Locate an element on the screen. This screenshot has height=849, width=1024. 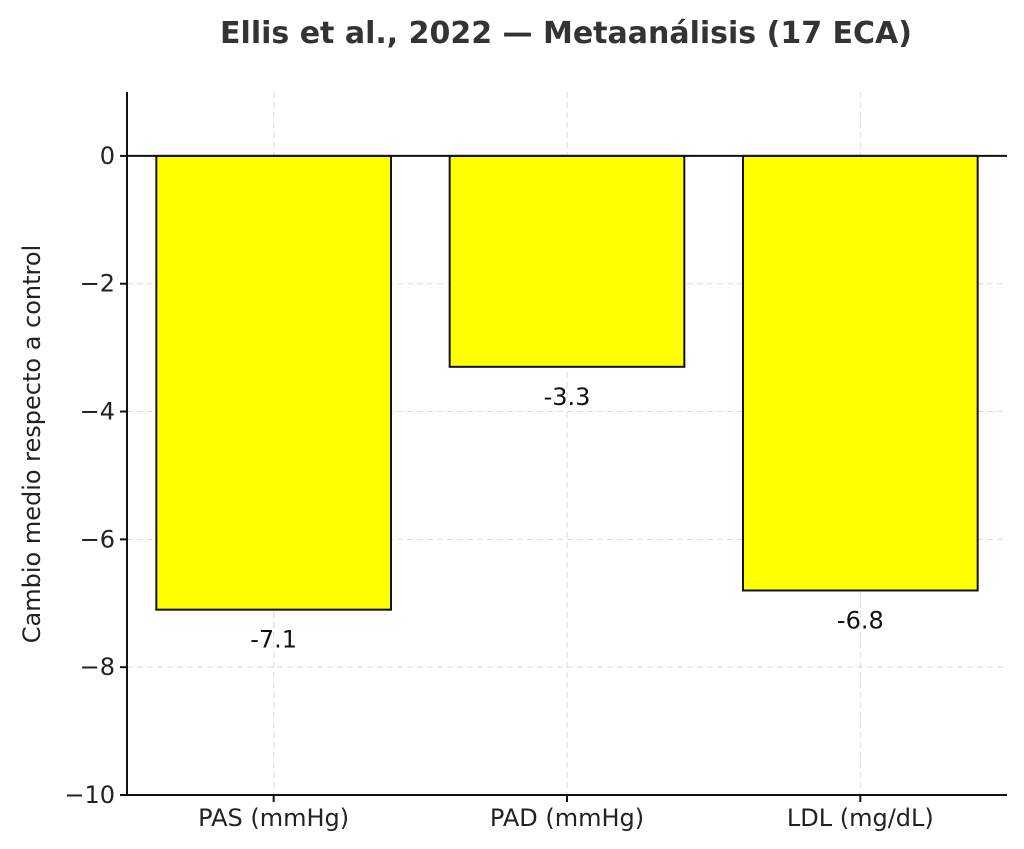
y-tick-label: −2 is located at coordinates (97, 284).